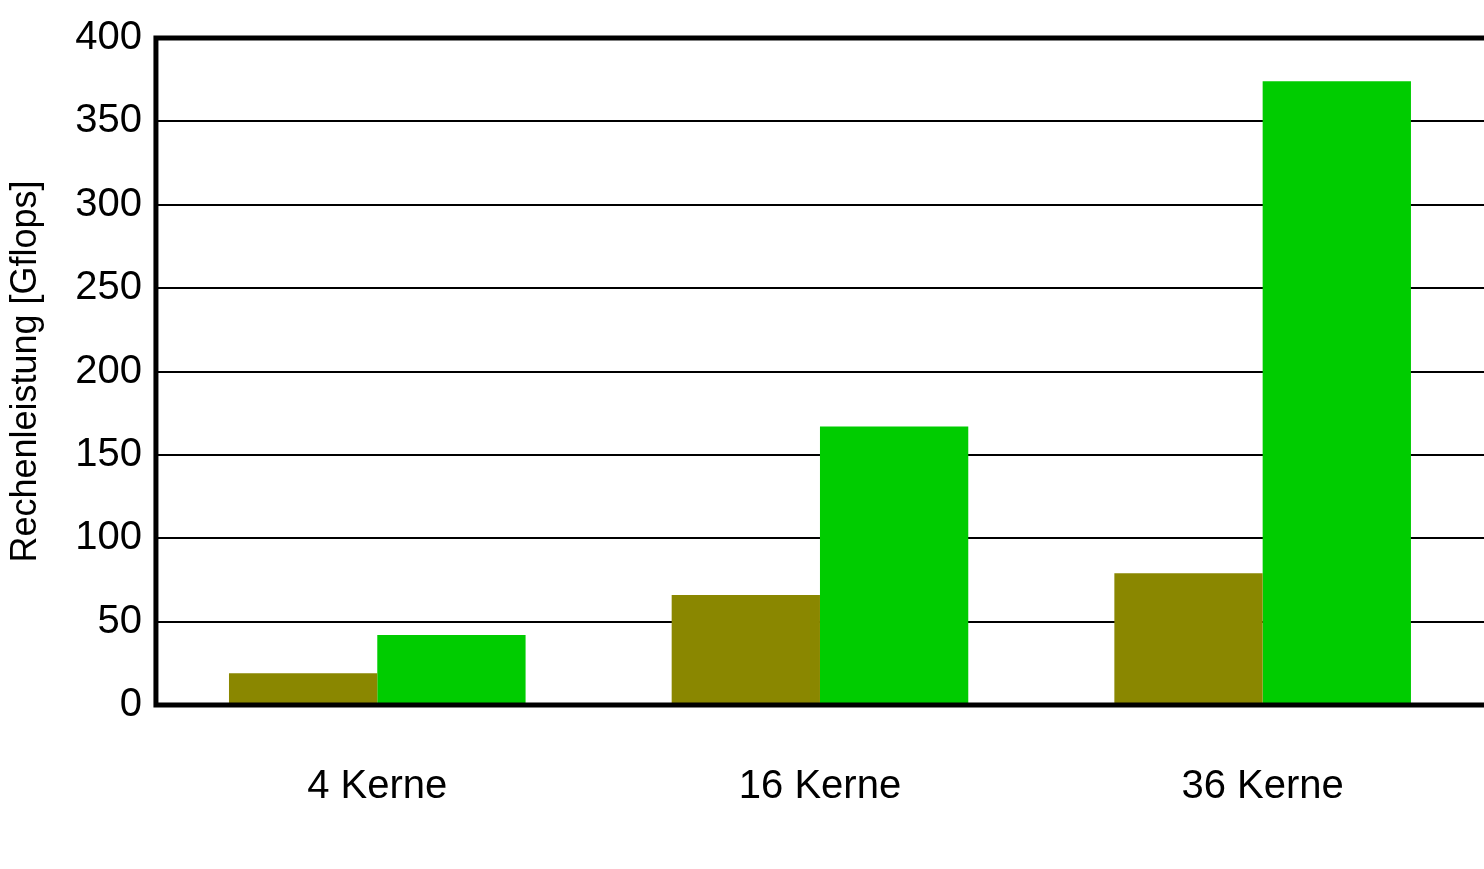  Describe the element at coordinates (820, 784) in the screenshot. I see `x-tick-label: 16 Kerne` at that location.